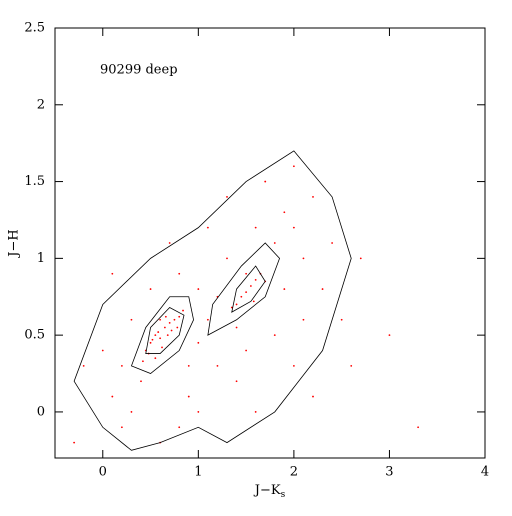 This screenshot has width=512, height=516. Describe the element at coordinates (34, 28) in the screenshot. I see `y-tick-label: 2.5` at that location.